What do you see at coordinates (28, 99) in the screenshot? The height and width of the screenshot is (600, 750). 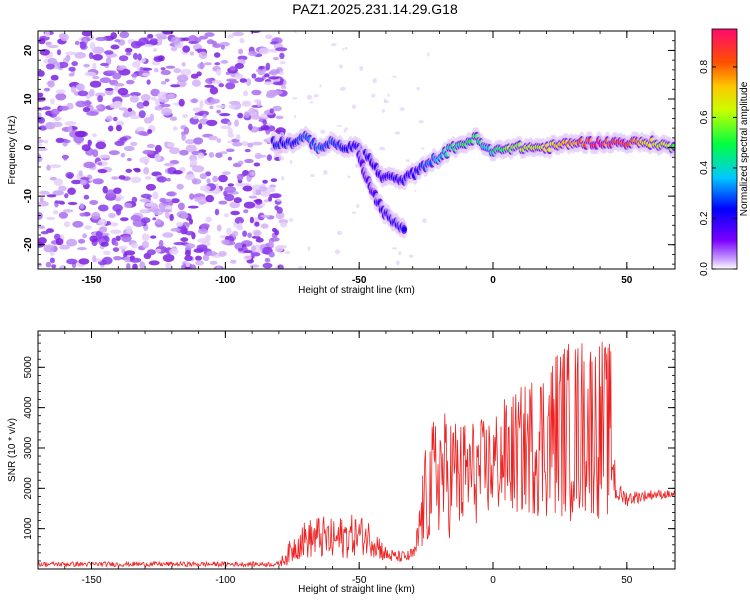 I see `y-tick-label: 10` at bounding box center [28, 99].